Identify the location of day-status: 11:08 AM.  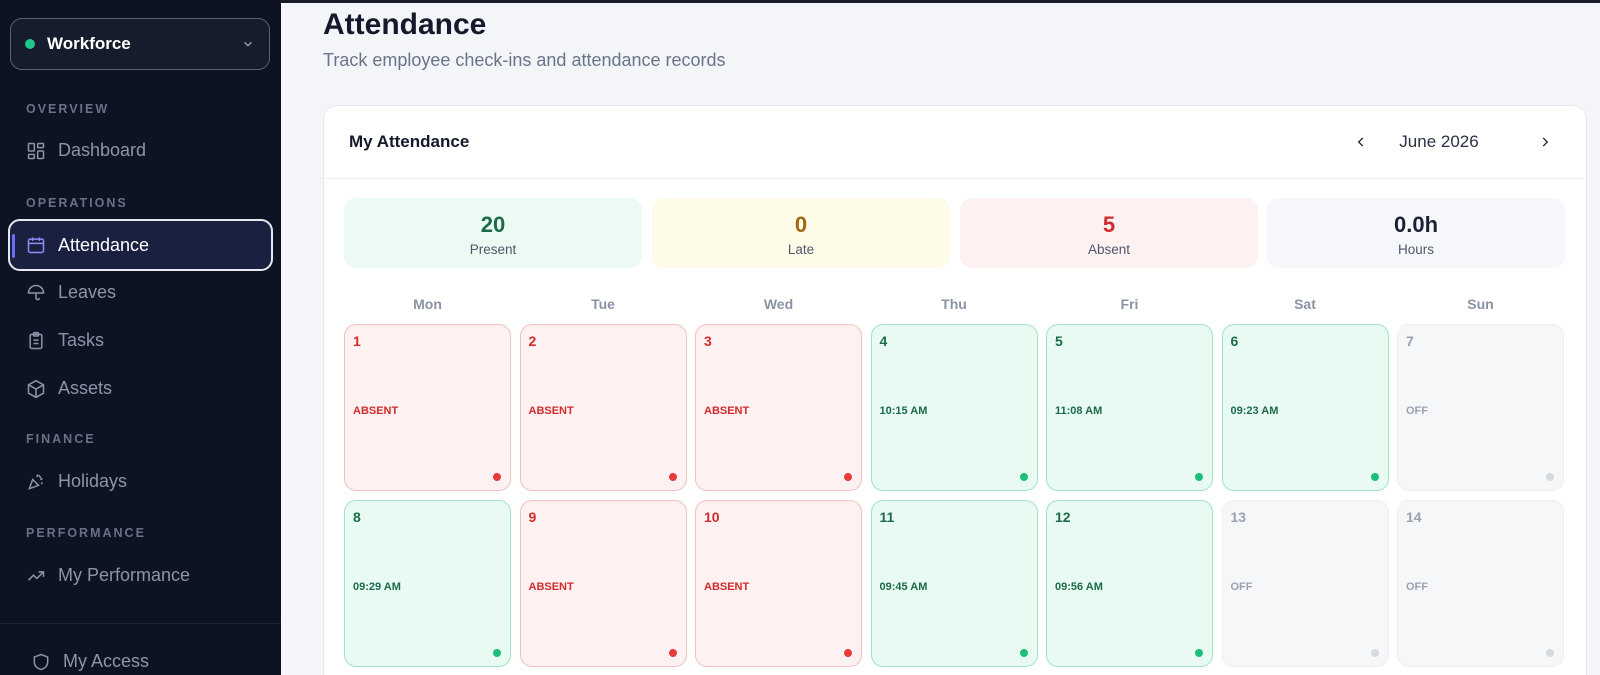
(1079, 411).